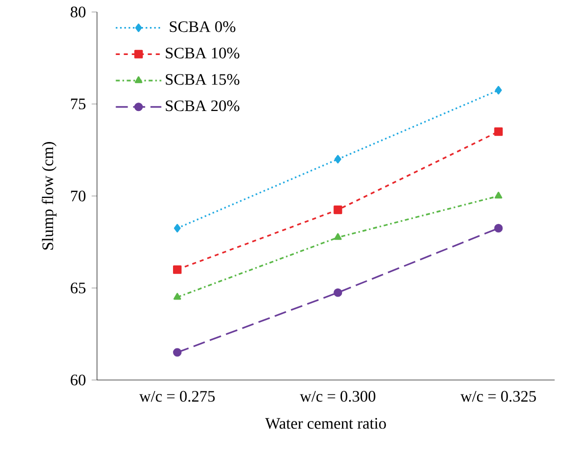 This screenshot has height=450, width=570. What do you see at coordinates (338, 396) in the screenshot?
I see `x-tick-label: w/c = 0.300` at bounding box center [338, 396].